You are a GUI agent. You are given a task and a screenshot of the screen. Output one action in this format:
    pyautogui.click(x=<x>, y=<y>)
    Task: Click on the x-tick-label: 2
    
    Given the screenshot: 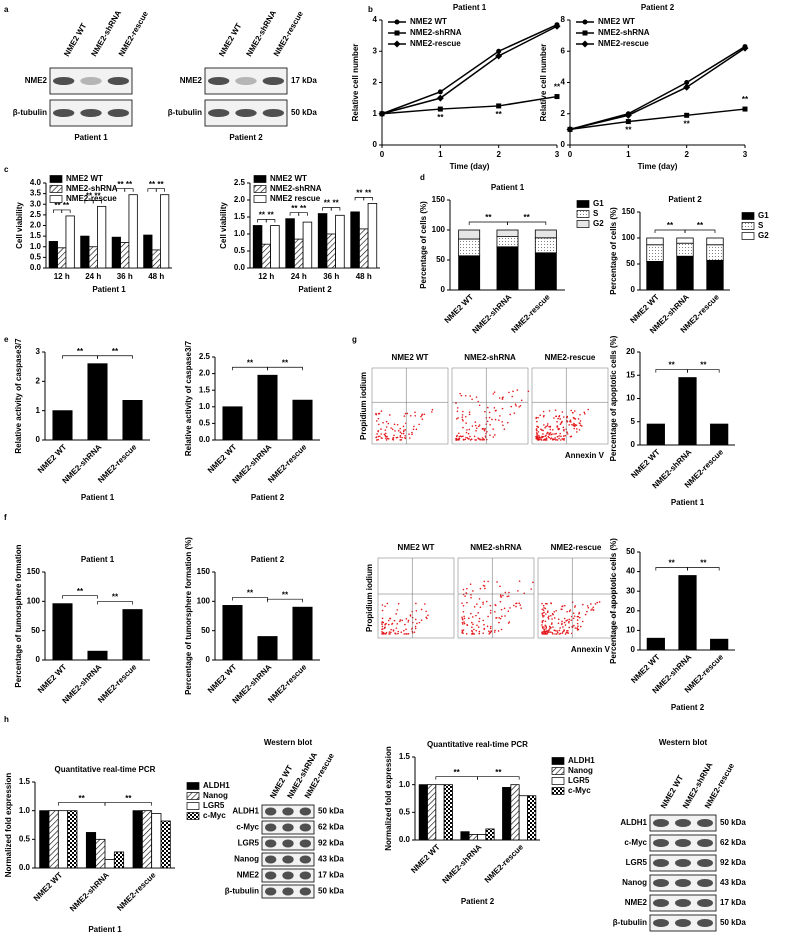 What is the action you would take?
    pyautogui.click(x=498, y=154)
    